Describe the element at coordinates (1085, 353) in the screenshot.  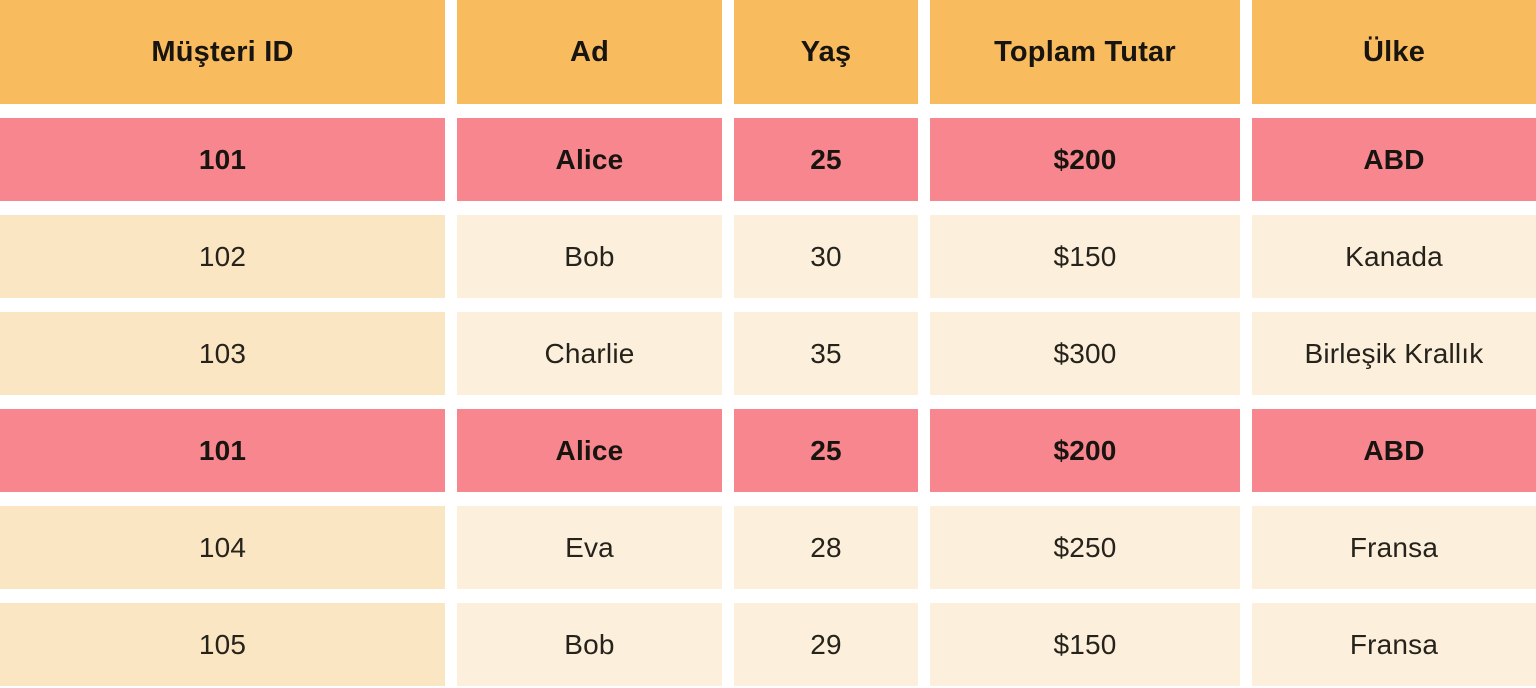
I see `cell-toplam-tutar: $300` at that location.